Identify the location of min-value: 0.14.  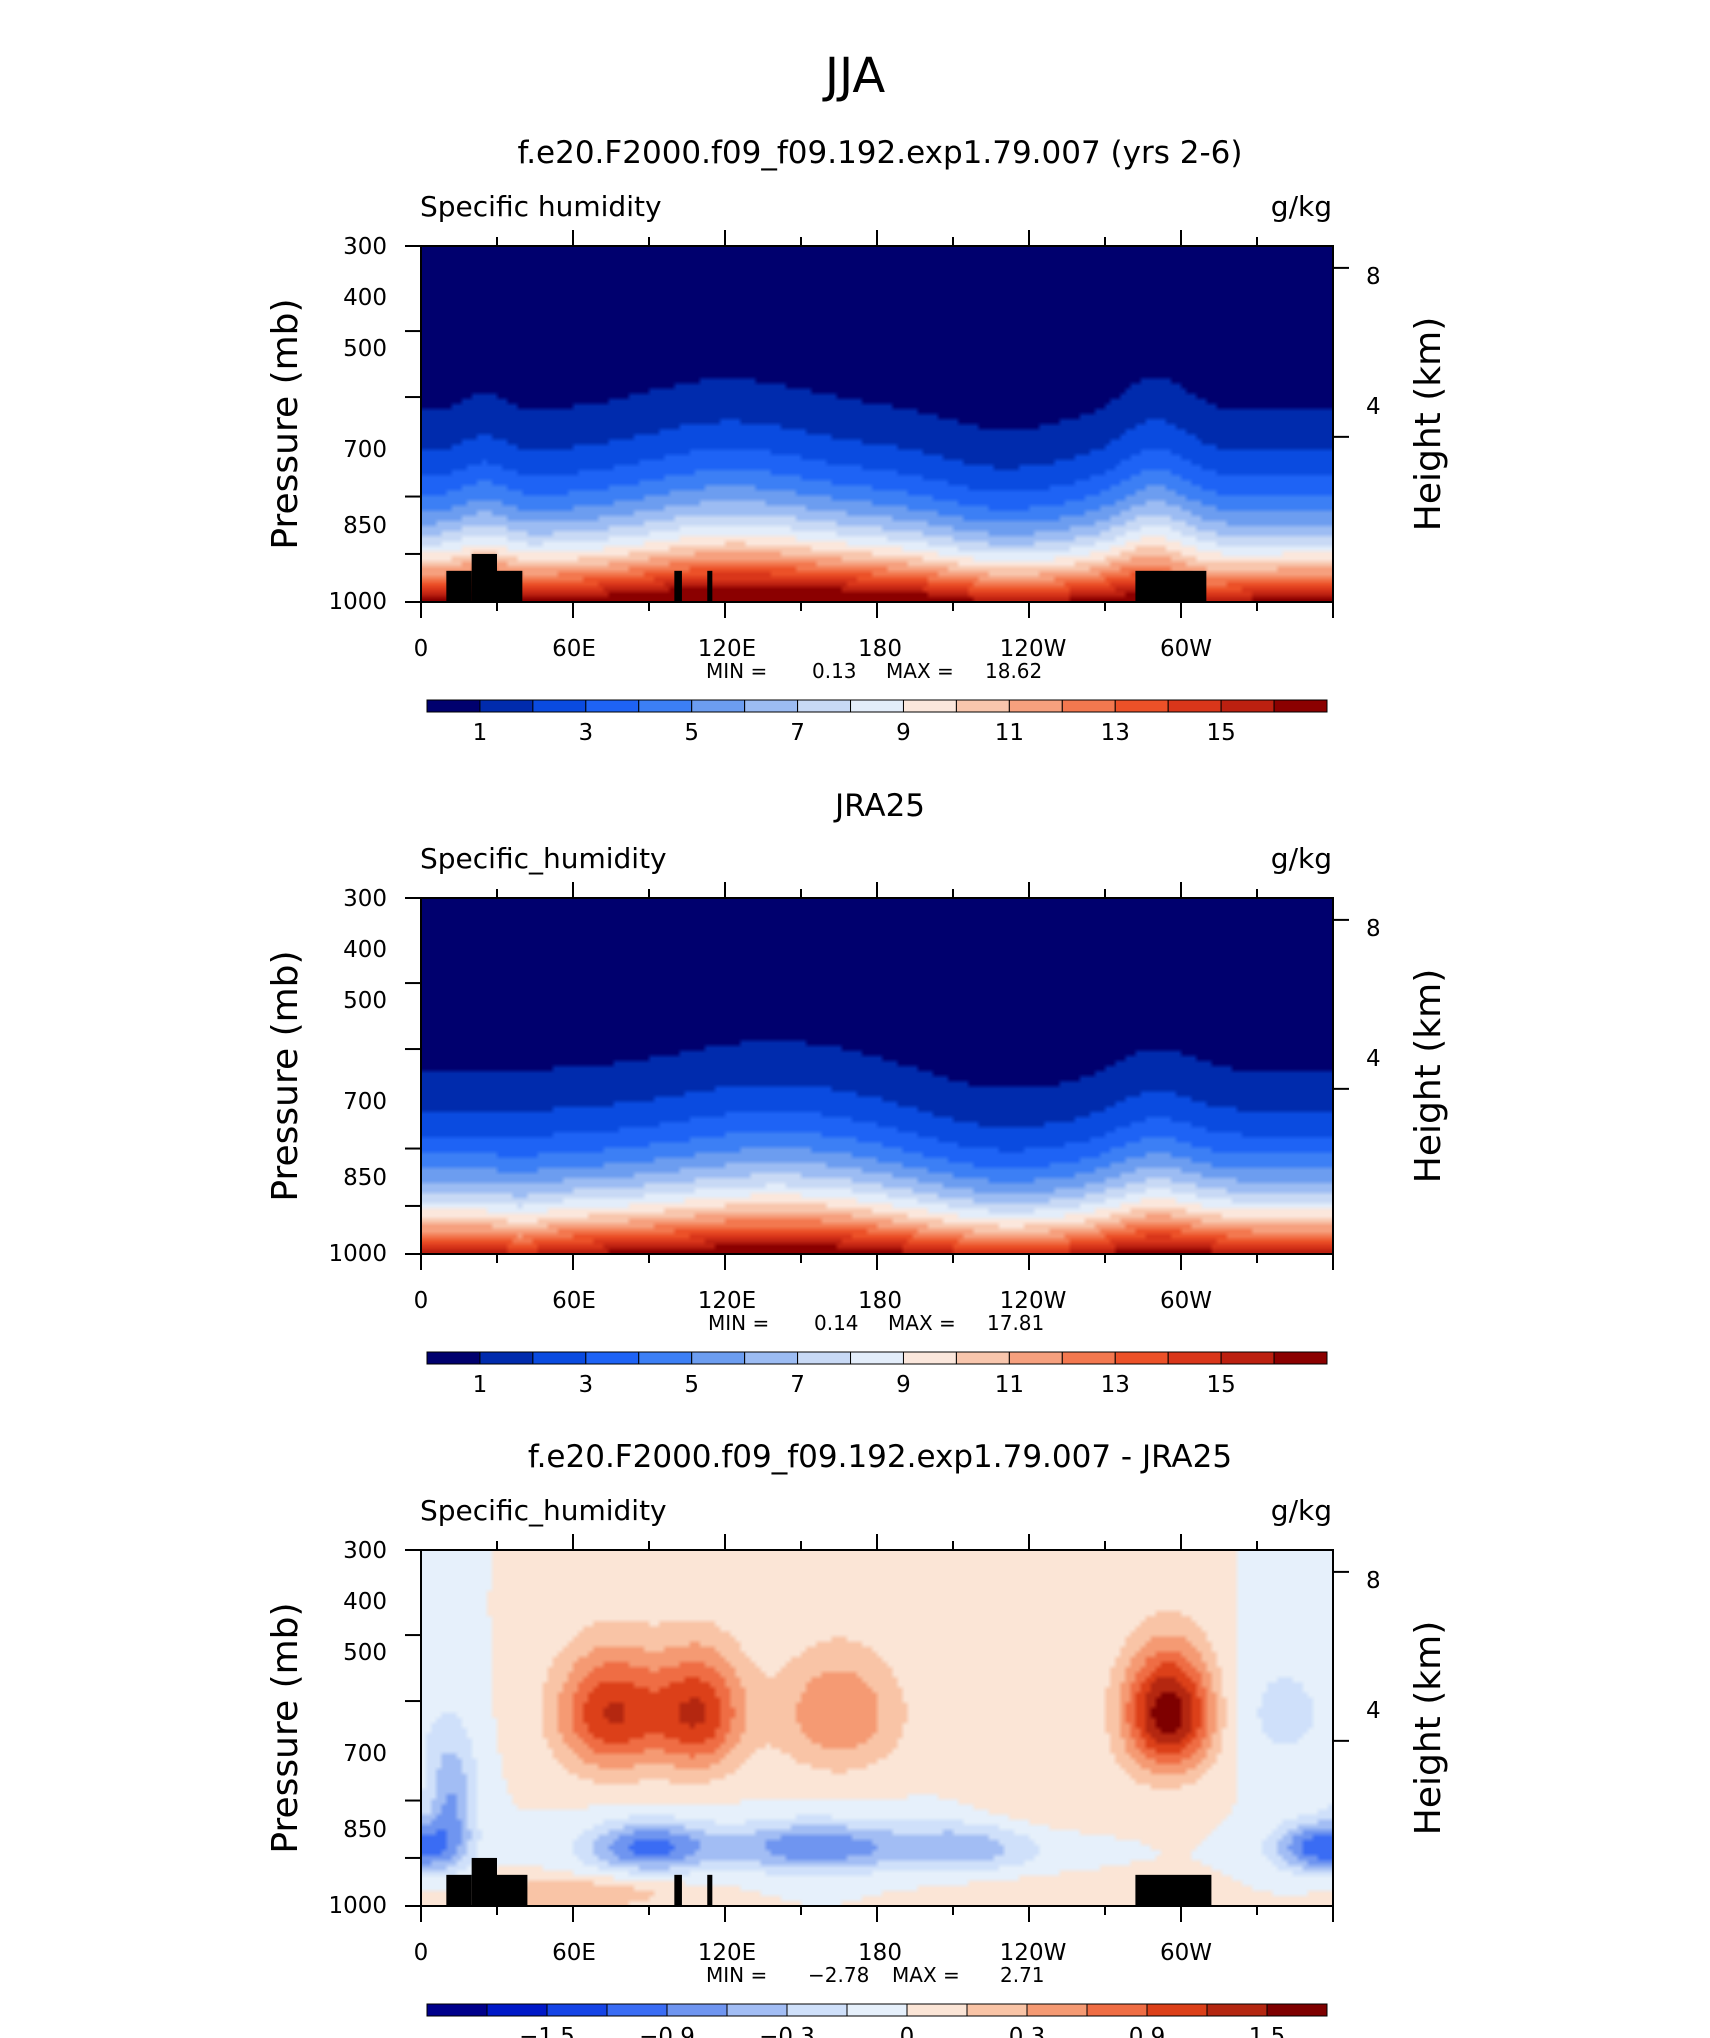
(836, 1323).